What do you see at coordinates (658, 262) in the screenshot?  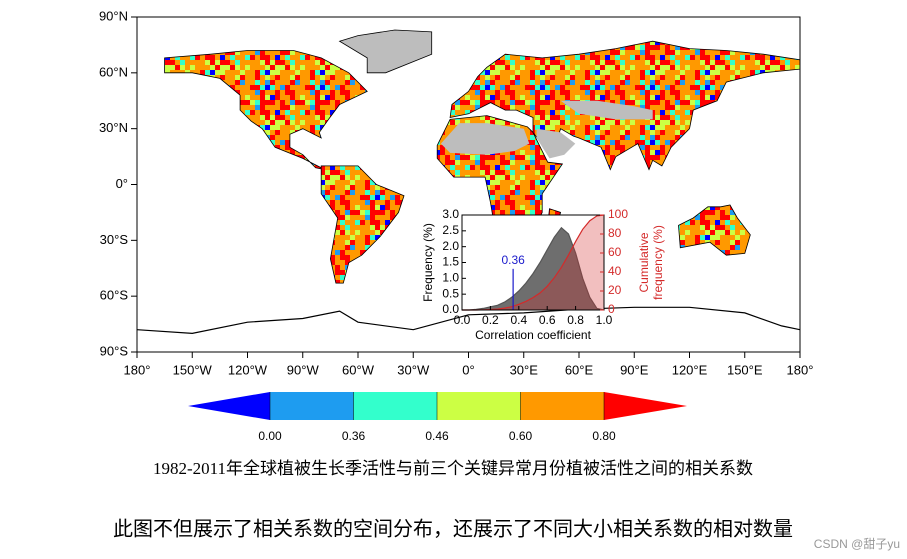 I see `y2-axis-label: frequency (%)` at bounding box center [658, 262].